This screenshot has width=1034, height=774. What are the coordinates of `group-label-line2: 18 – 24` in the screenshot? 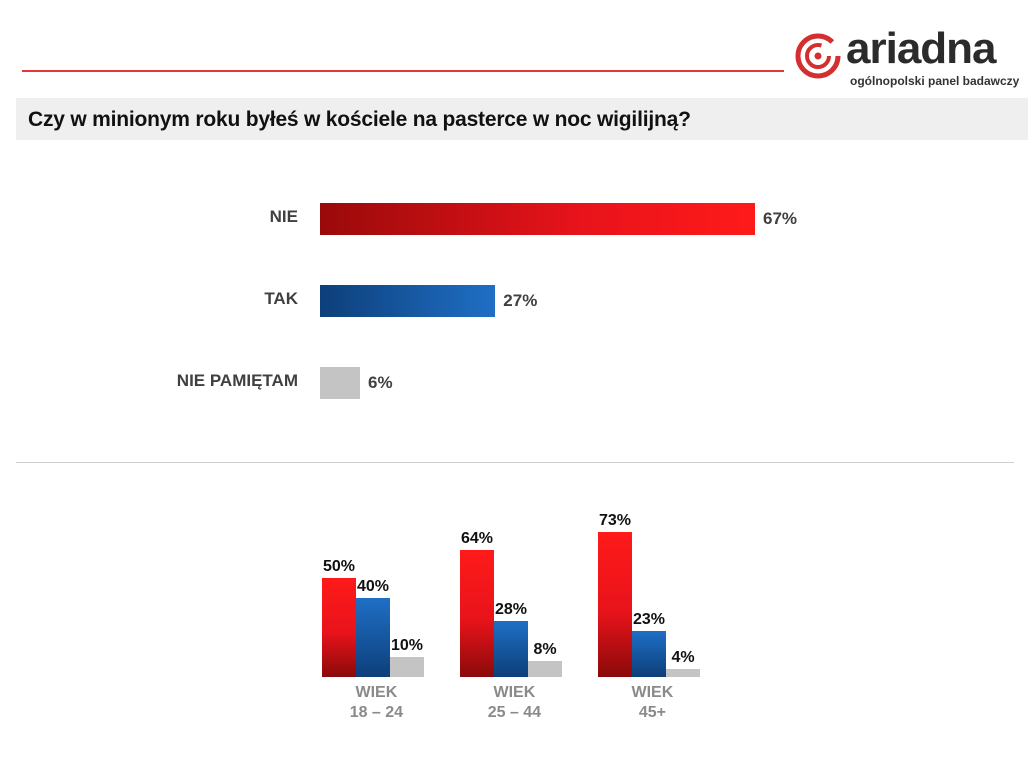 It's located at (376, 712).